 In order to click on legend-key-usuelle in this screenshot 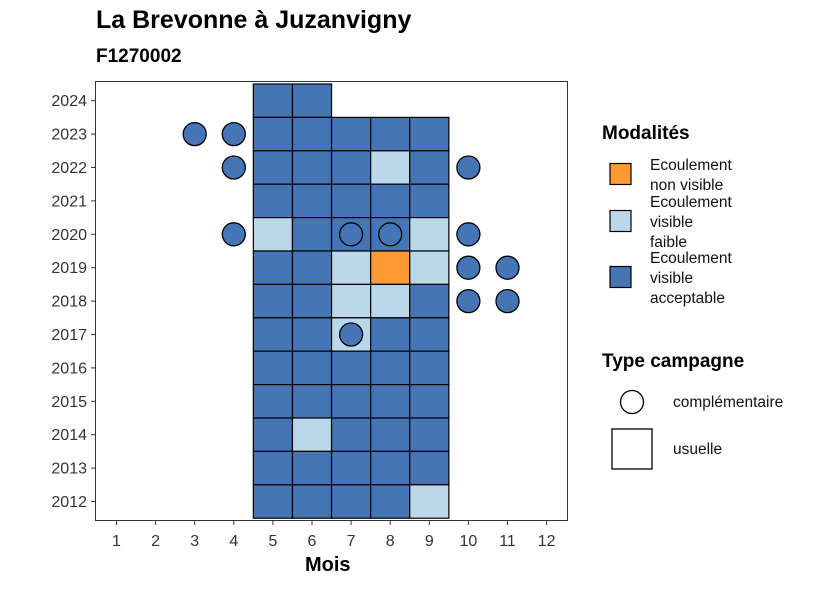, I will do `click(632, 449)`.